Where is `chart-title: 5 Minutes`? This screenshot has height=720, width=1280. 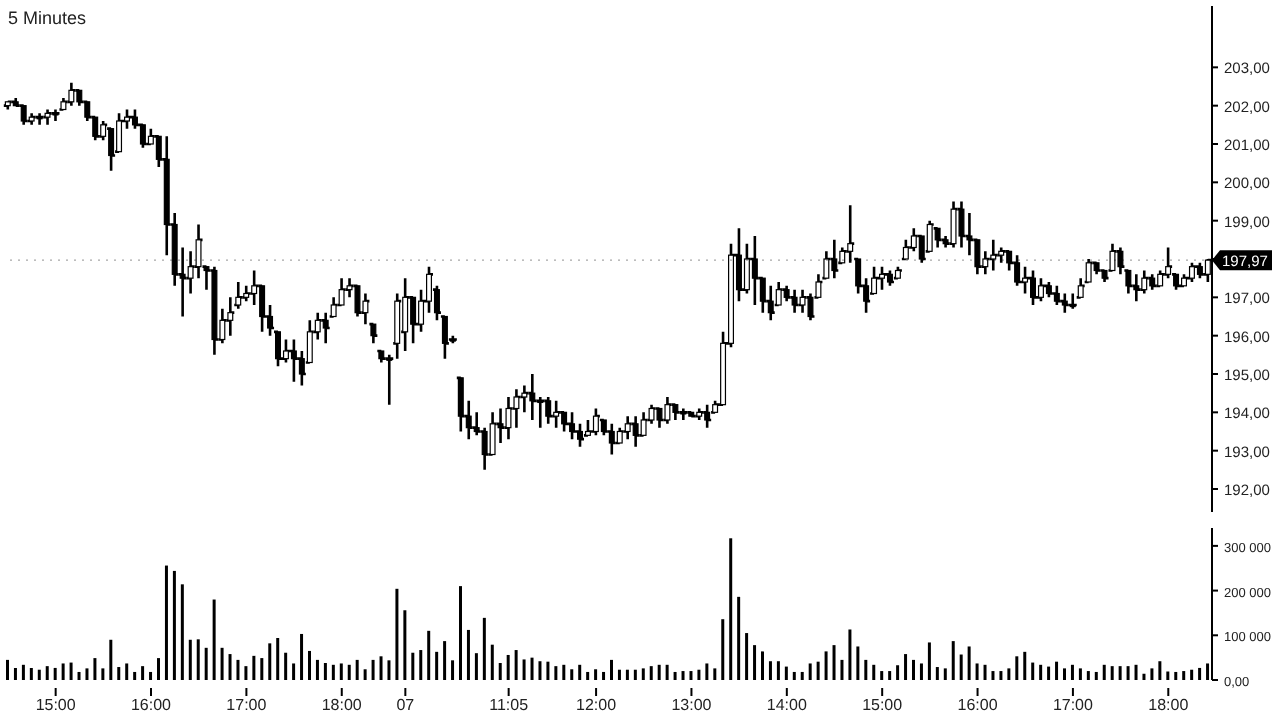 chart-title: 5 Minutes is located at coordinates (47, 18).